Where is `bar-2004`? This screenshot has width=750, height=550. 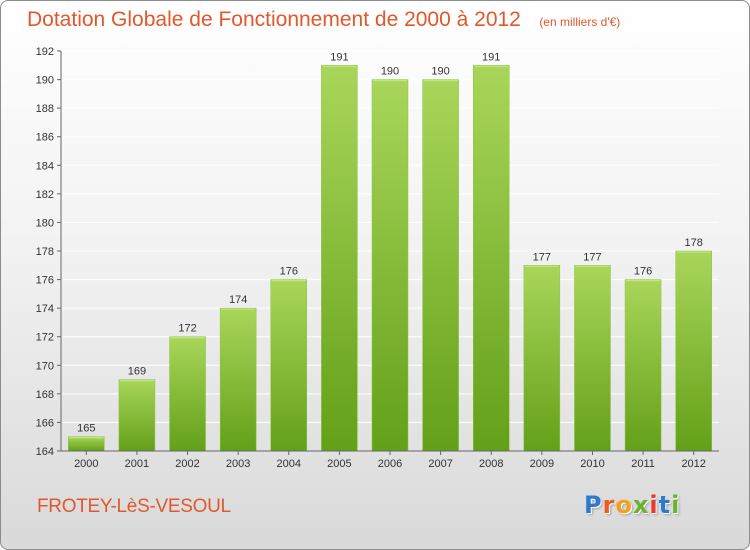
bar-2004 is located at coordinates (289, 365).